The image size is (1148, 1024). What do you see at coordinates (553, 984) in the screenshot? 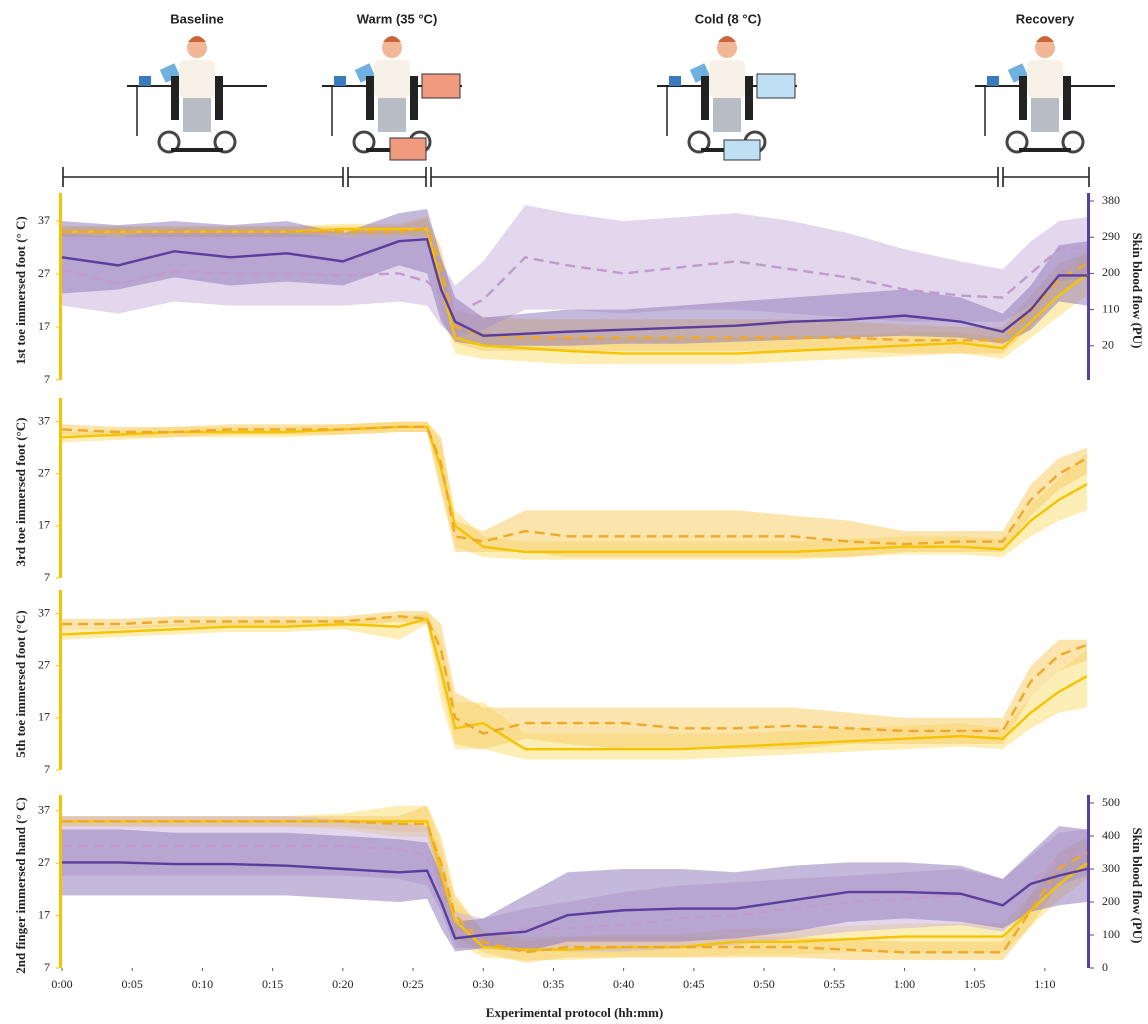
I see `x-tick-label: 0:35` at bounding box center [553, 984].